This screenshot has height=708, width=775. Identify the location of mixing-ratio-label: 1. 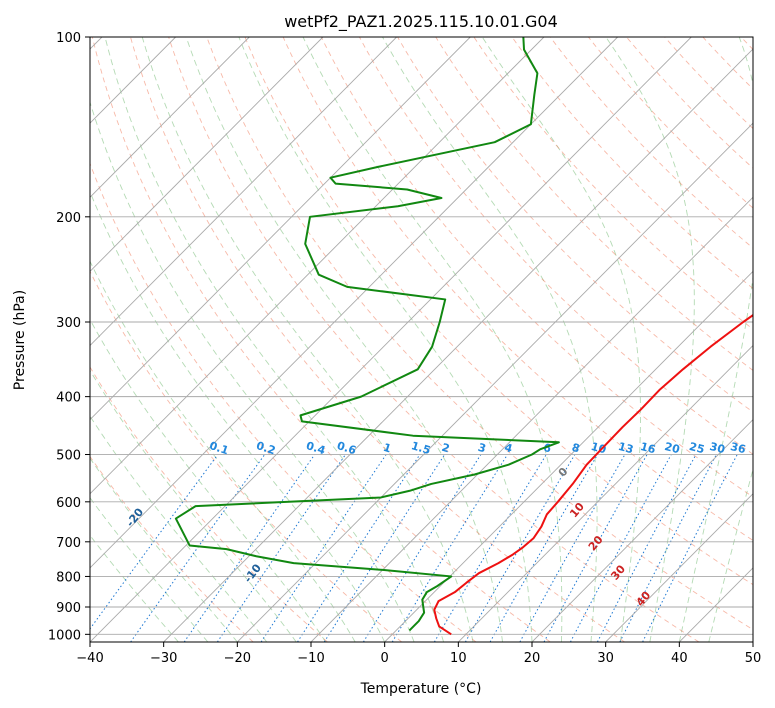
(387, 448).